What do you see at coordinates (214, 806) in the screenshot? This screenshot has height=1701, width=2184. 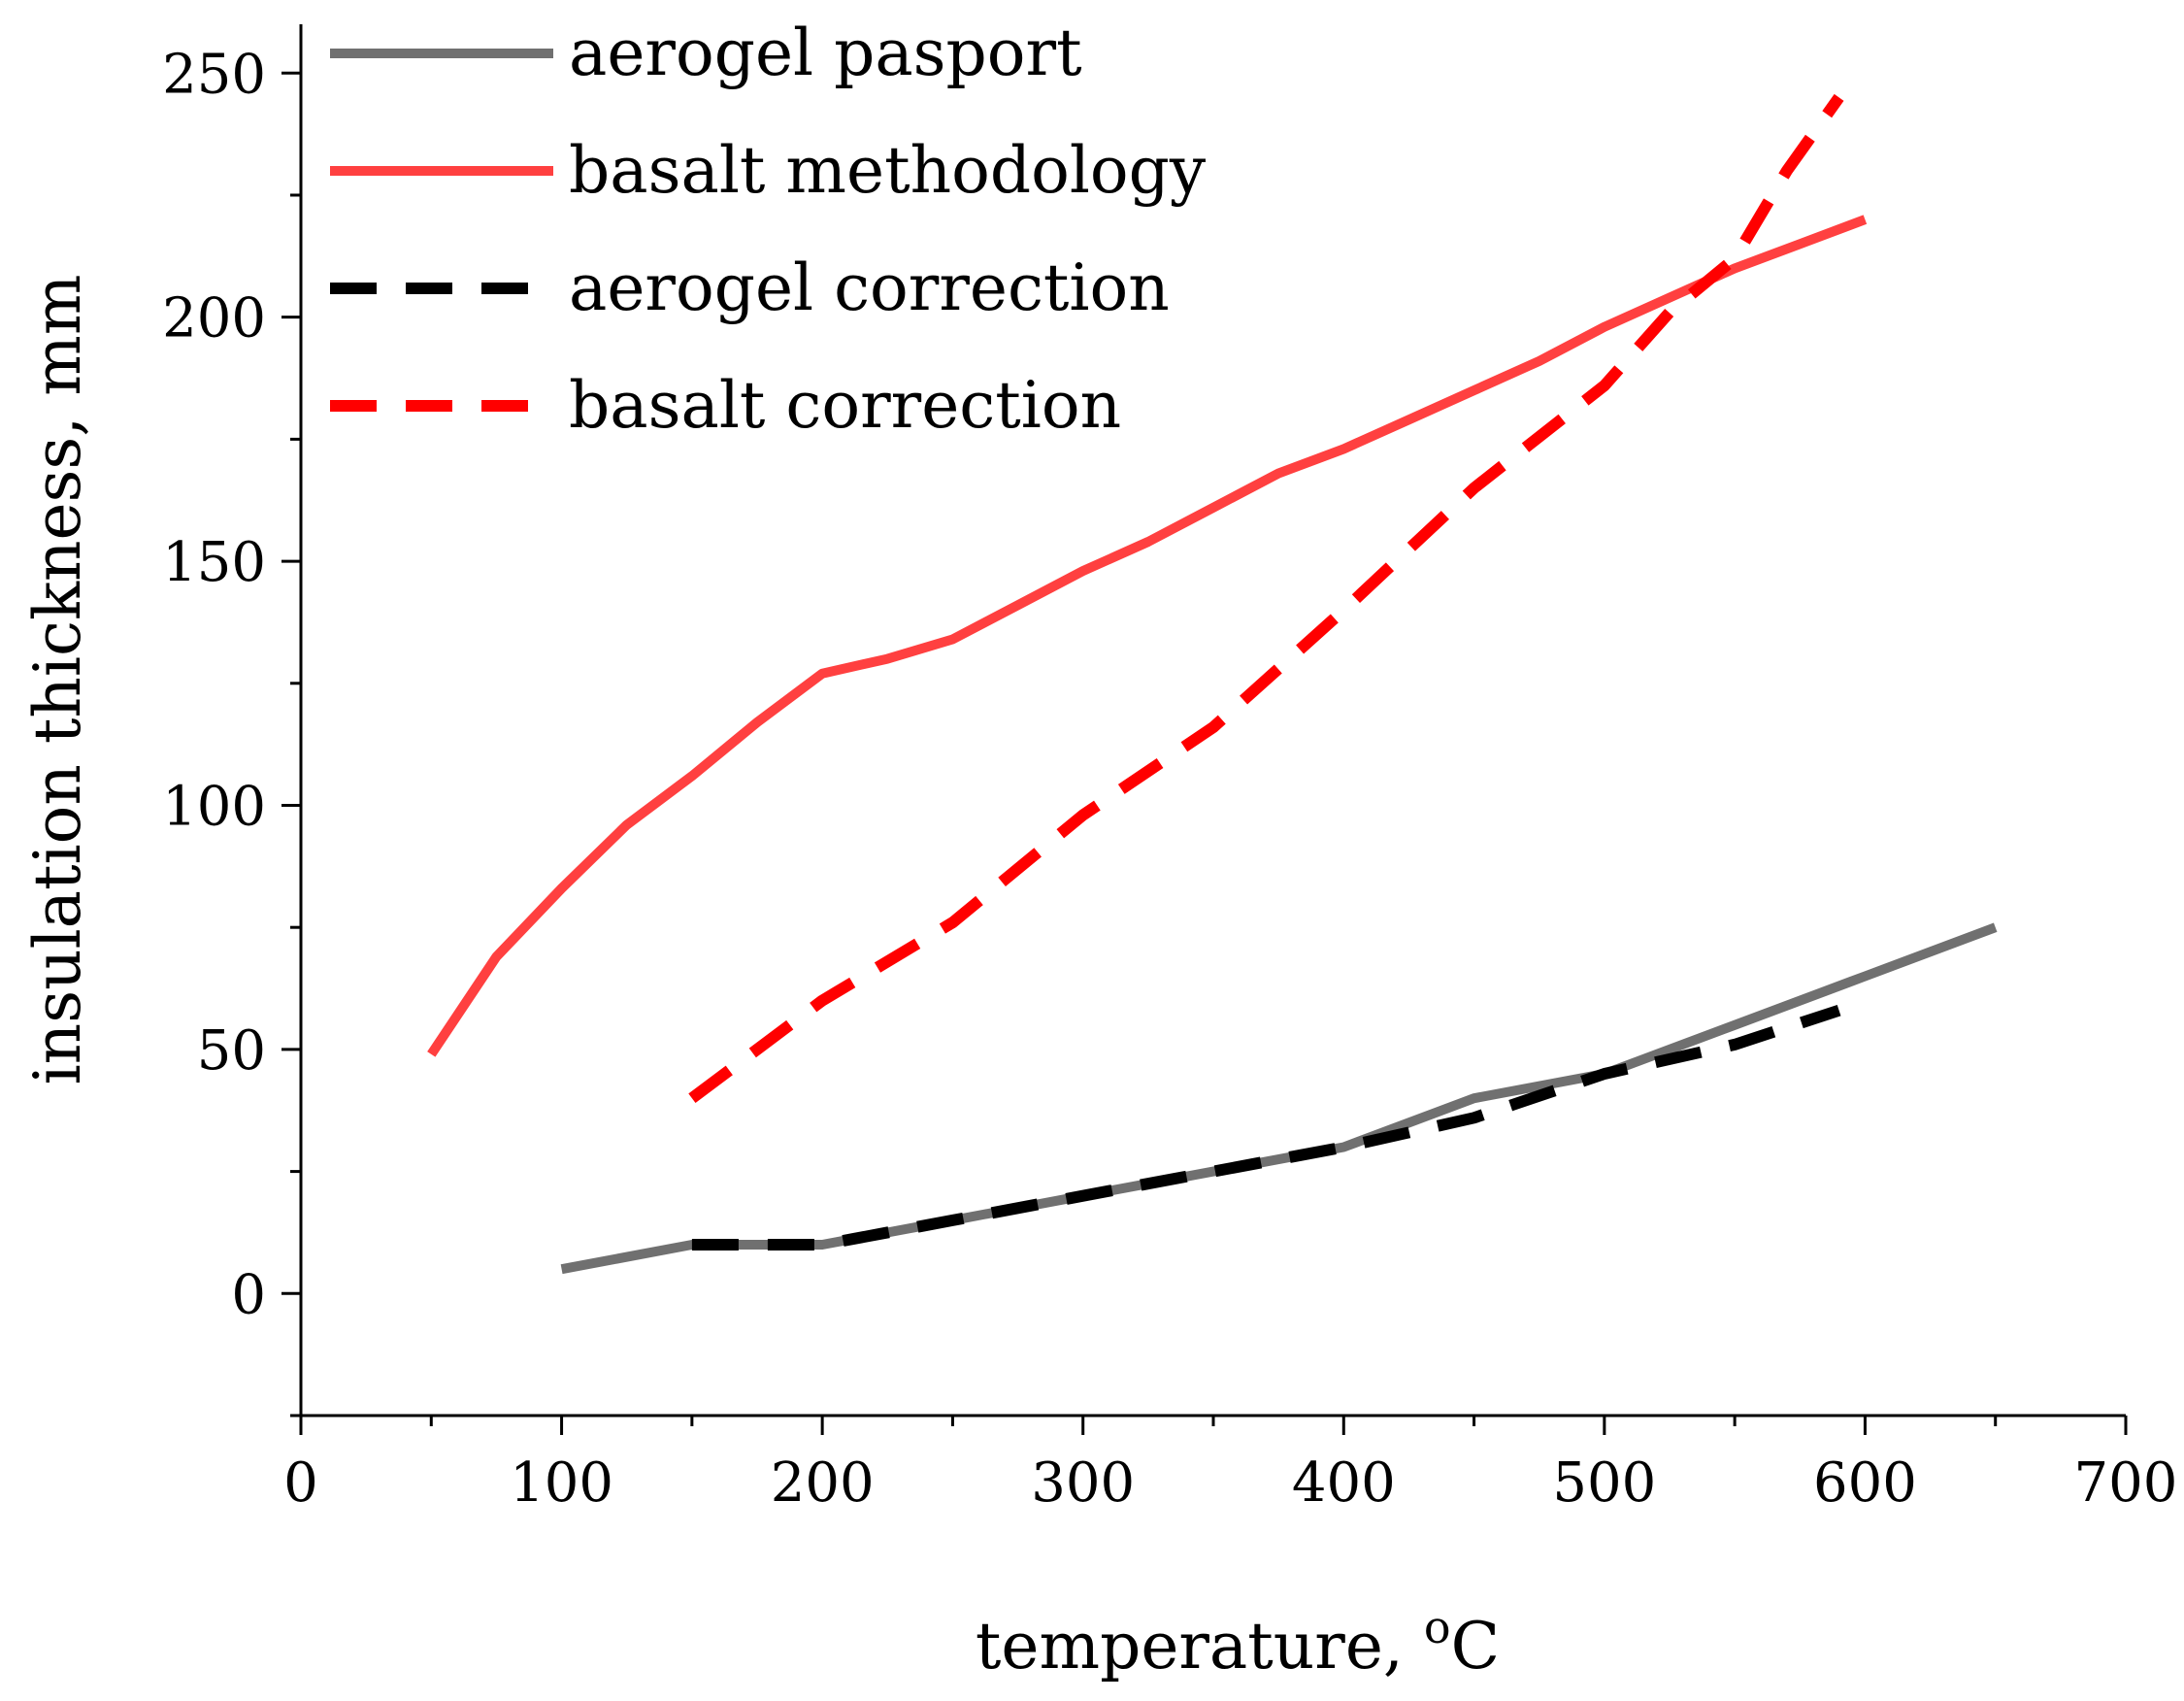 I see `y-tick-label: 100` at bounding box center [214, 806].